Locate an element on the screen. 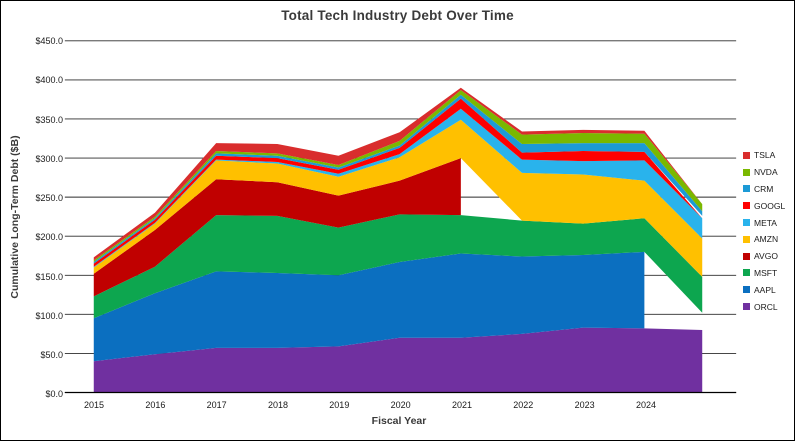  x-tick-label-2018: 2018 is located at coordinates (277, 405).